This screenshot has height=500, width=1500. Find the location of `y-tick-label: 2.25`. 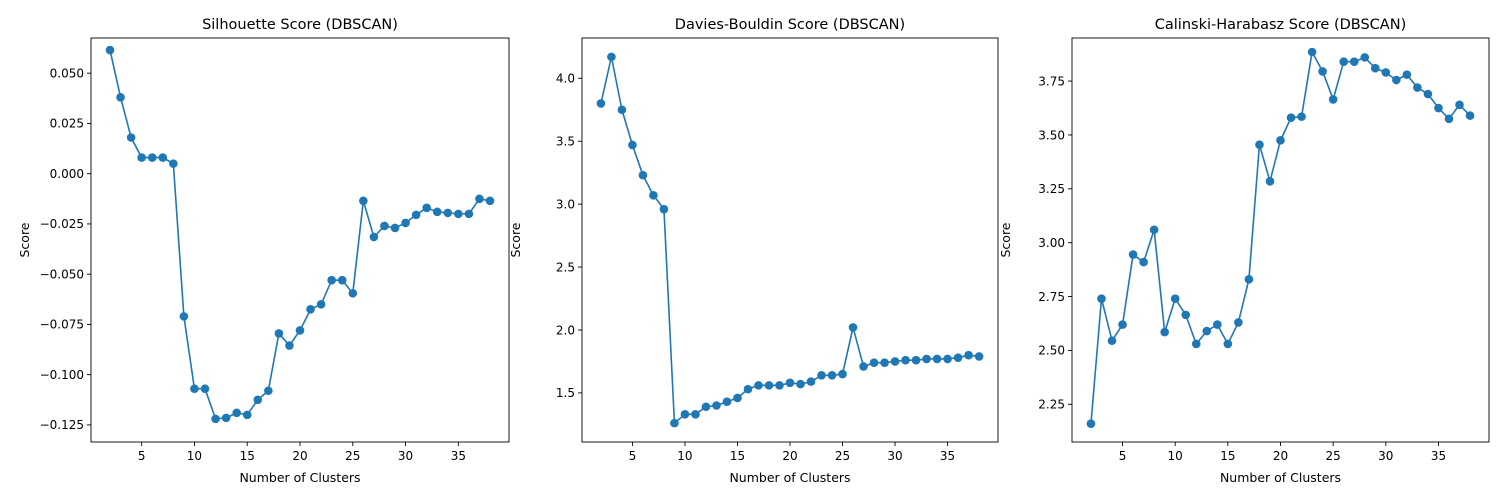

y-tick-label: 2.25 is located at coordinates (1051, 405).